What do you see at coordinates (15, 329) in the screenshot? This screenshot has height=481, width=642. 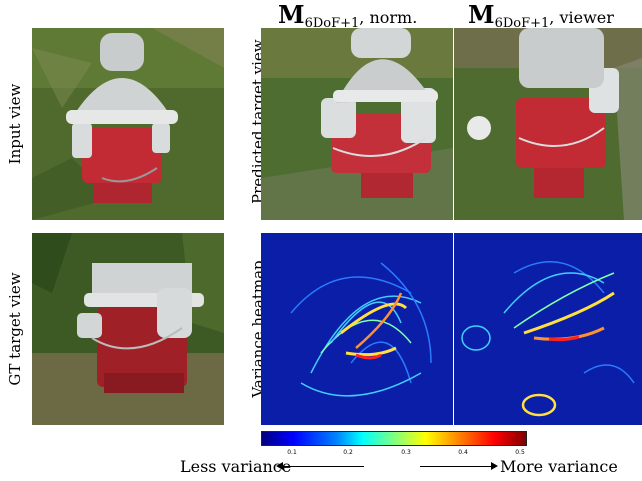 I see `label-gt-target-view: GT target view` at bounding box center [15, 329].